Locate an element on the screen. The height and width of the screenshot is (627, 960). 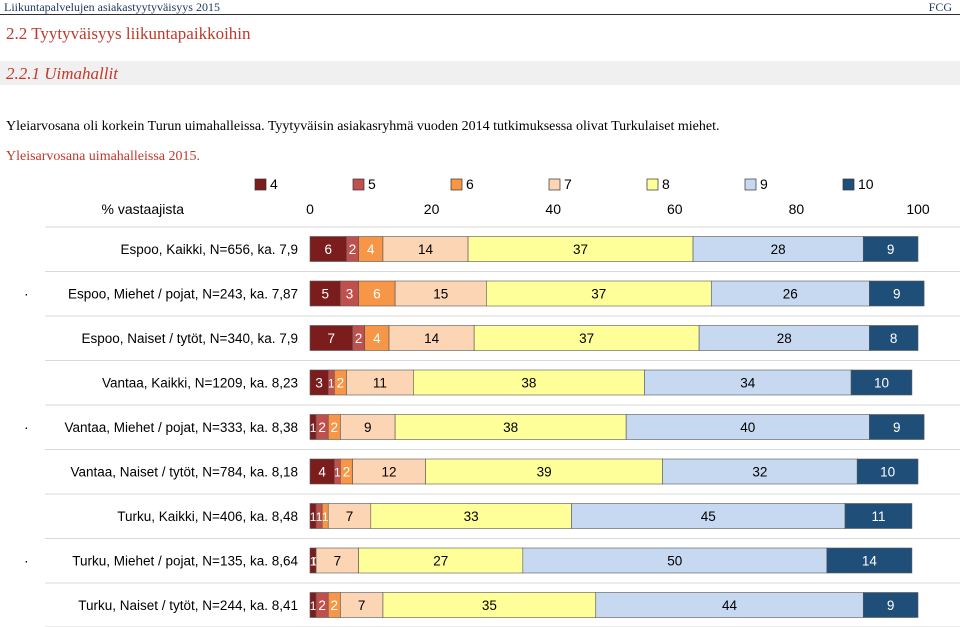
subsection-band is located at coordinates (480, 73).